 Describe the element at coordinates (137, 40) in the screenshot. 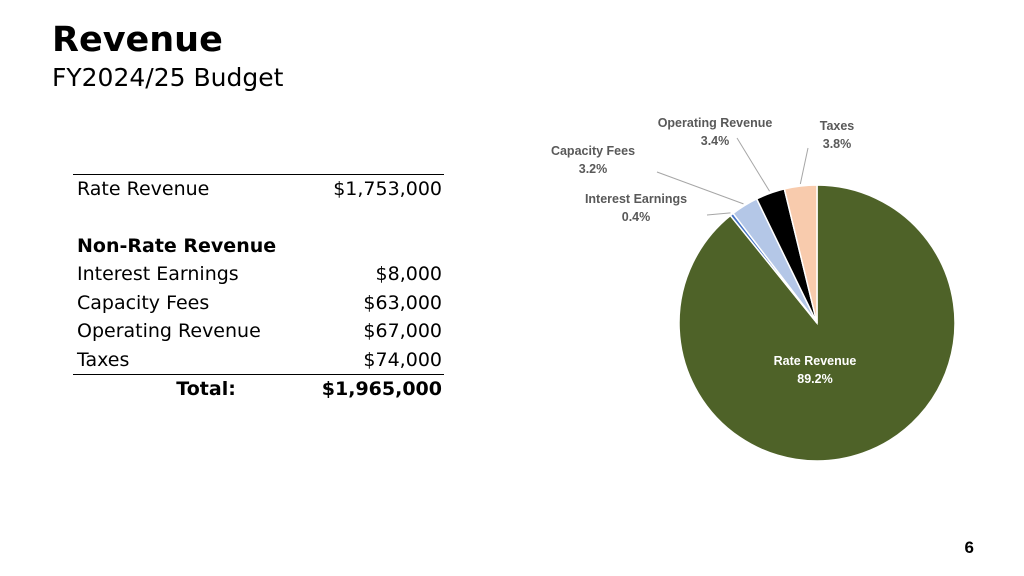

I see `page-title: Revenue` at that location.